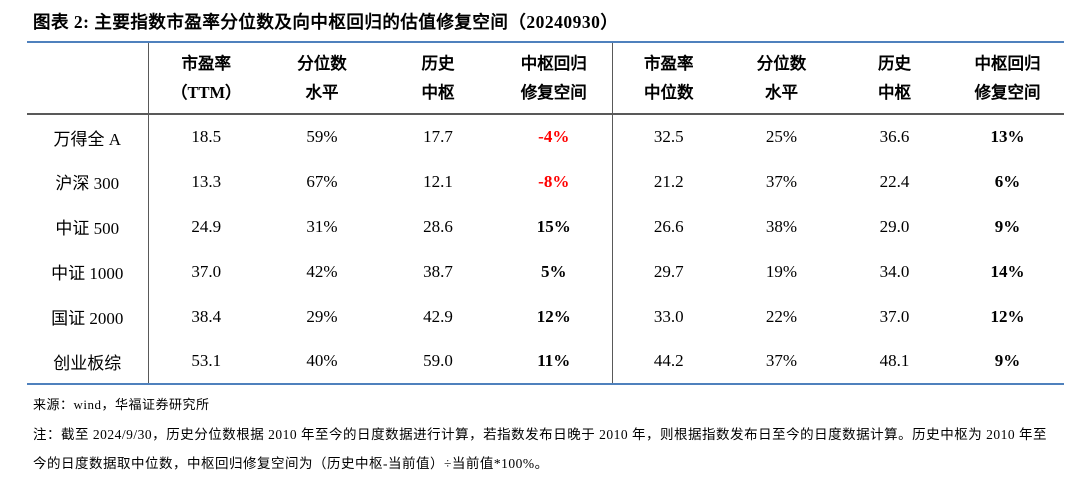 The image size is (1080, 479). I want to click on cell-hist-center: 28.6, so click(438, 226).